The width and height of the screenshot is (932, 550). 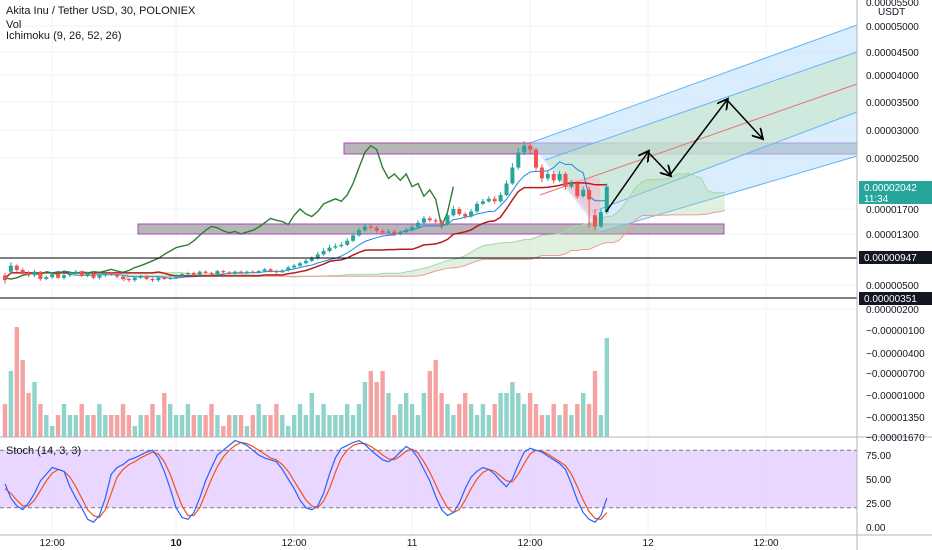 What do you see at coordinates (892, 103) in the screenshot?
I see `price-tick-label: 0.00003500` at bounding box center [892, 103].